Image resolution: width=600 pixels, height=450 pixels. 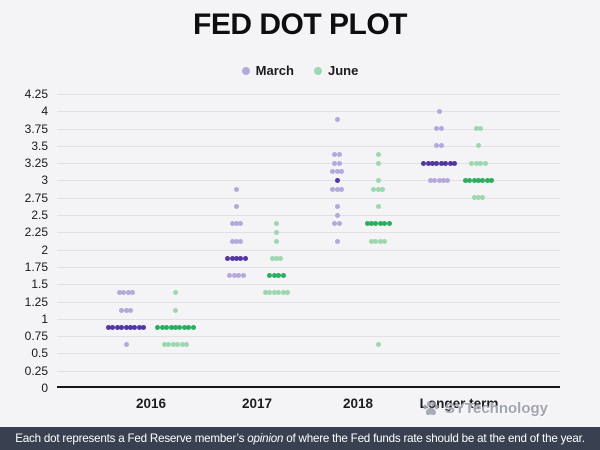 I want to click on y-axis-tick-label: 3.25, so click(x=36, y=163).